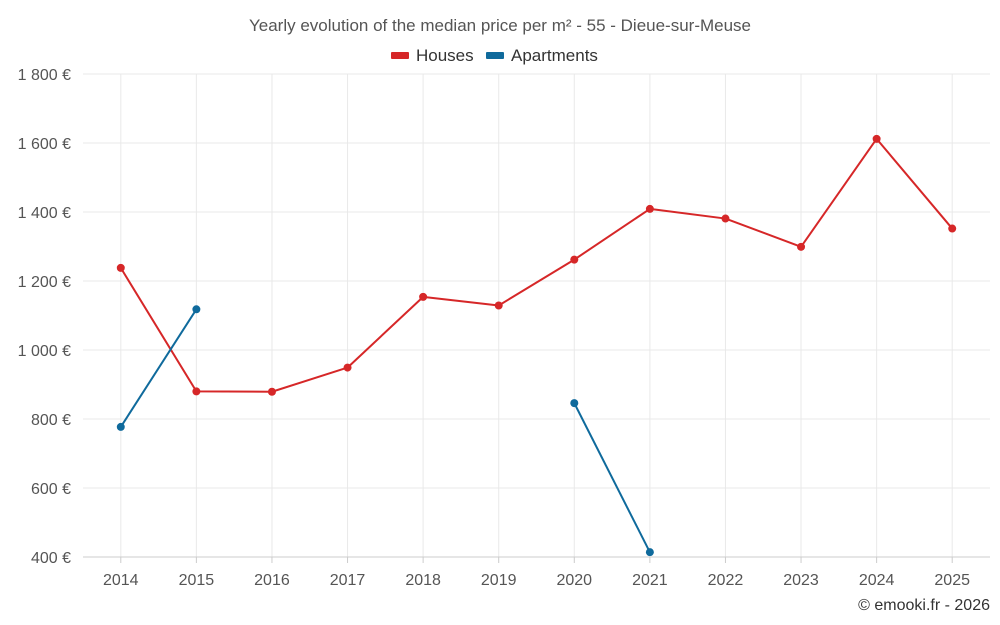 This screenshot has height=625, width=1000. I want to click on x-tick-label: 2021, so click(650, 580).